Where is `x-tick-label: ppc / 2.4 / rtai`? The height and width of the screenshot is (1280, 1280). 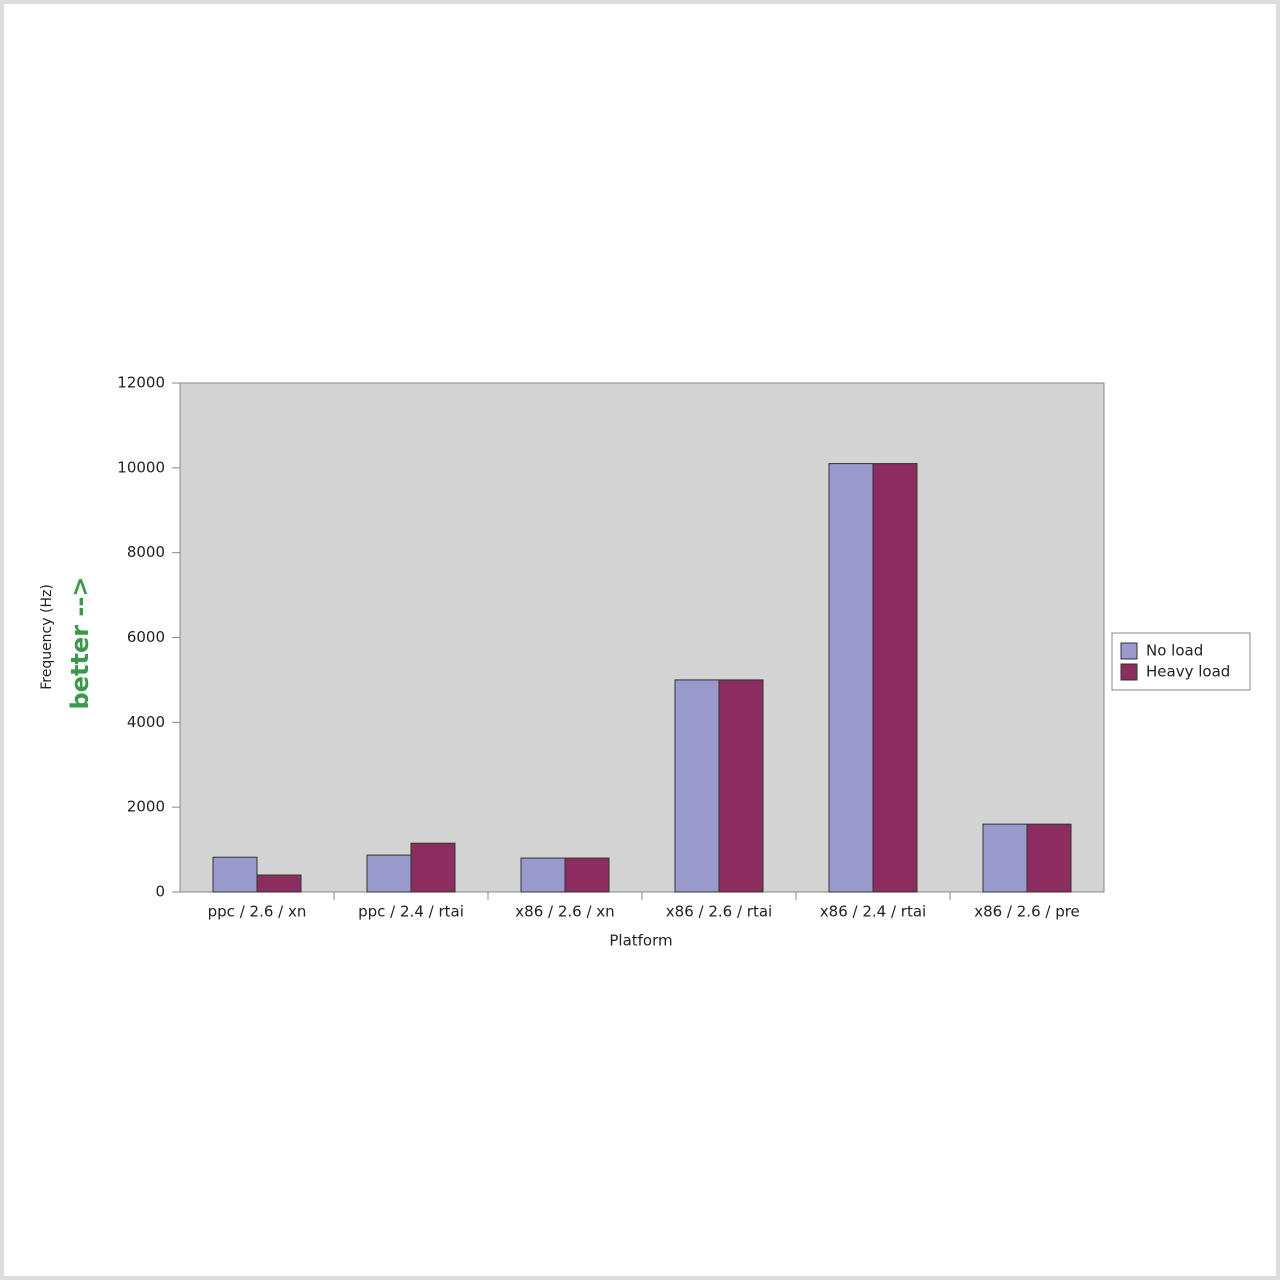
x-tick-label: ppc / 2.4 / rtai is located at coordinates (411, 912).